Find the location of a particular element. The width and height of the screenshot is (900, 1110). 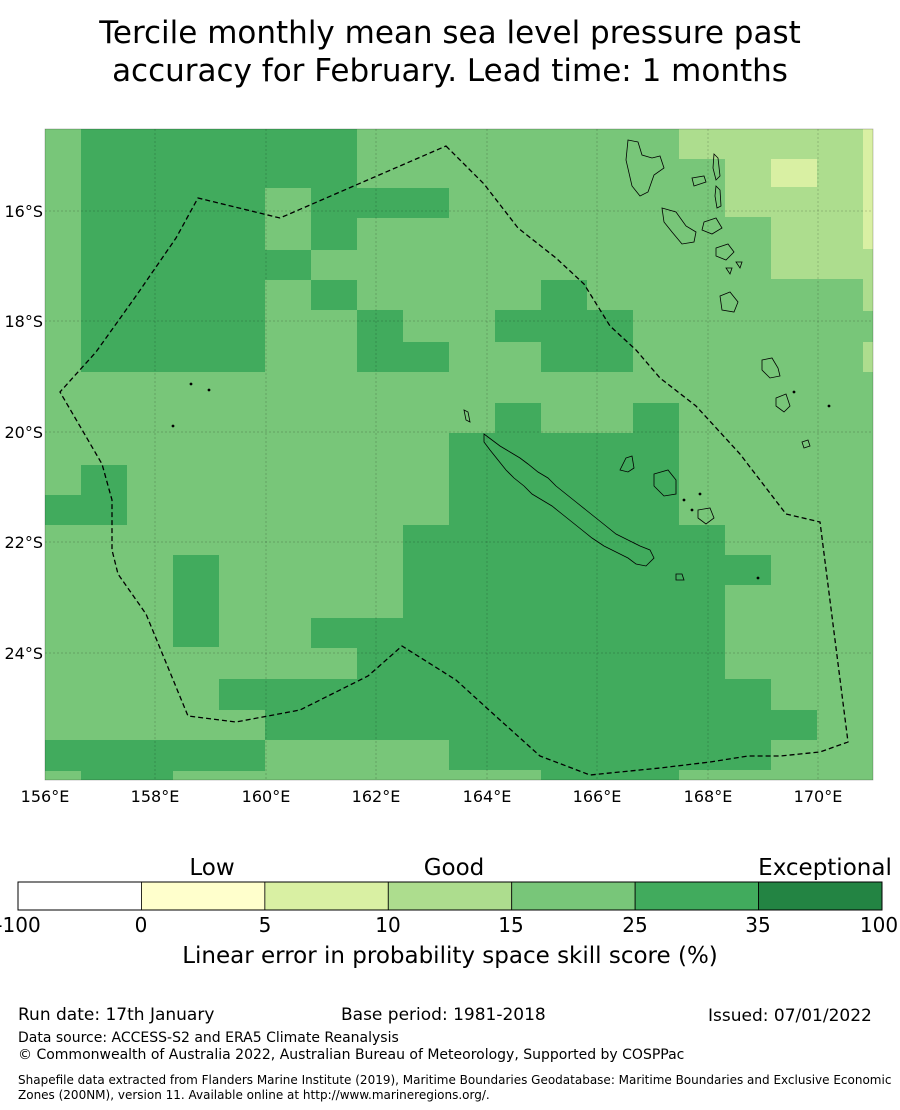

lon-label-164e: 164°E is located at coordinates (487, 796).